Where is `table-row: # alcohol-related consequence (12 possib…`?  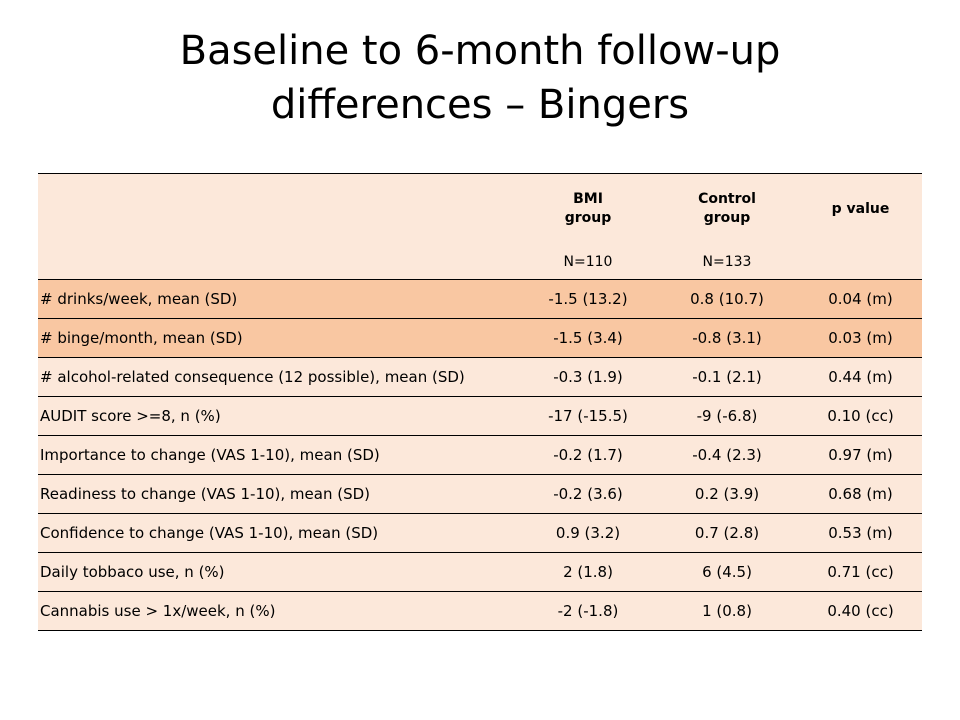 table-row: # alcohol-related consequence (12 possib… is located at coordinates (480, 377).